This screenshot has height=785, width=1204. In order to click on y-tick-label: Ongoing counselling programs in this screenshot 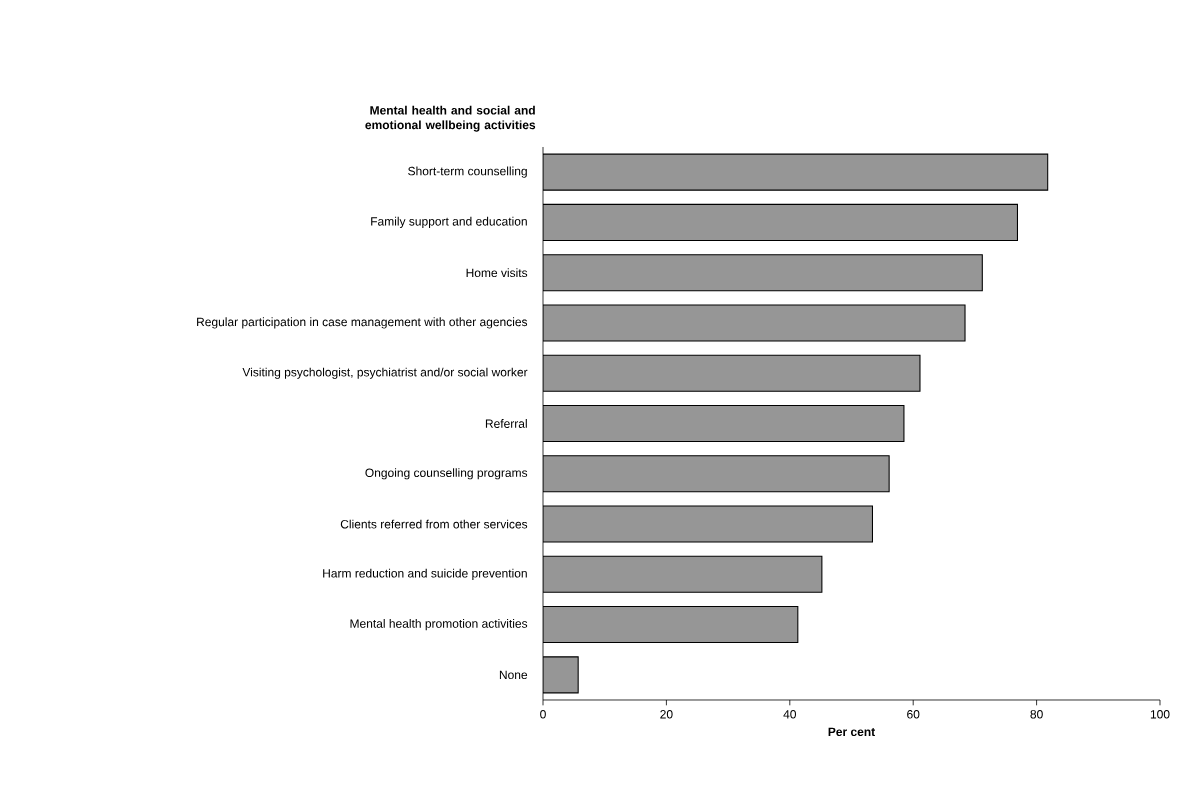, I will do `click(446, 474)`.